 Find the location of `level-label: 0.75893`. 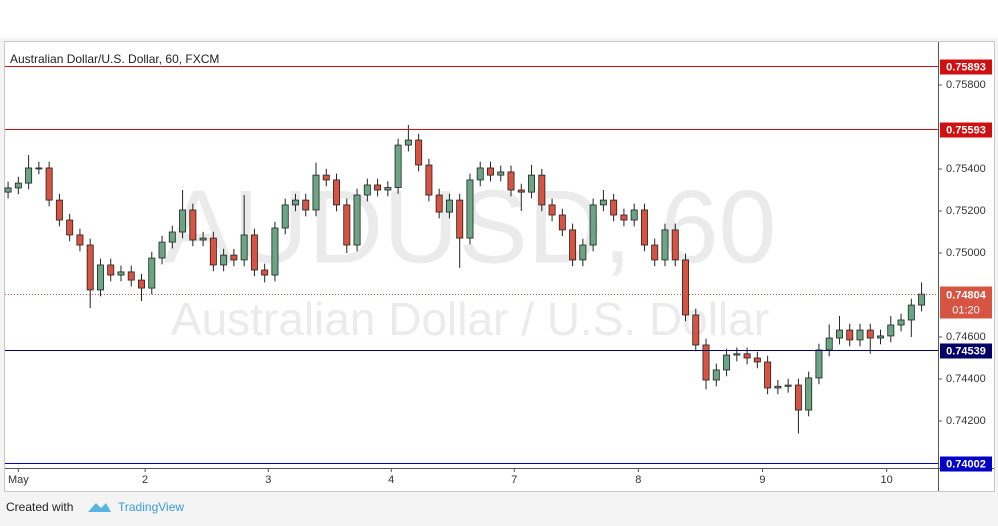

level-label: 0.75893 is located at coordinates (966, 67).